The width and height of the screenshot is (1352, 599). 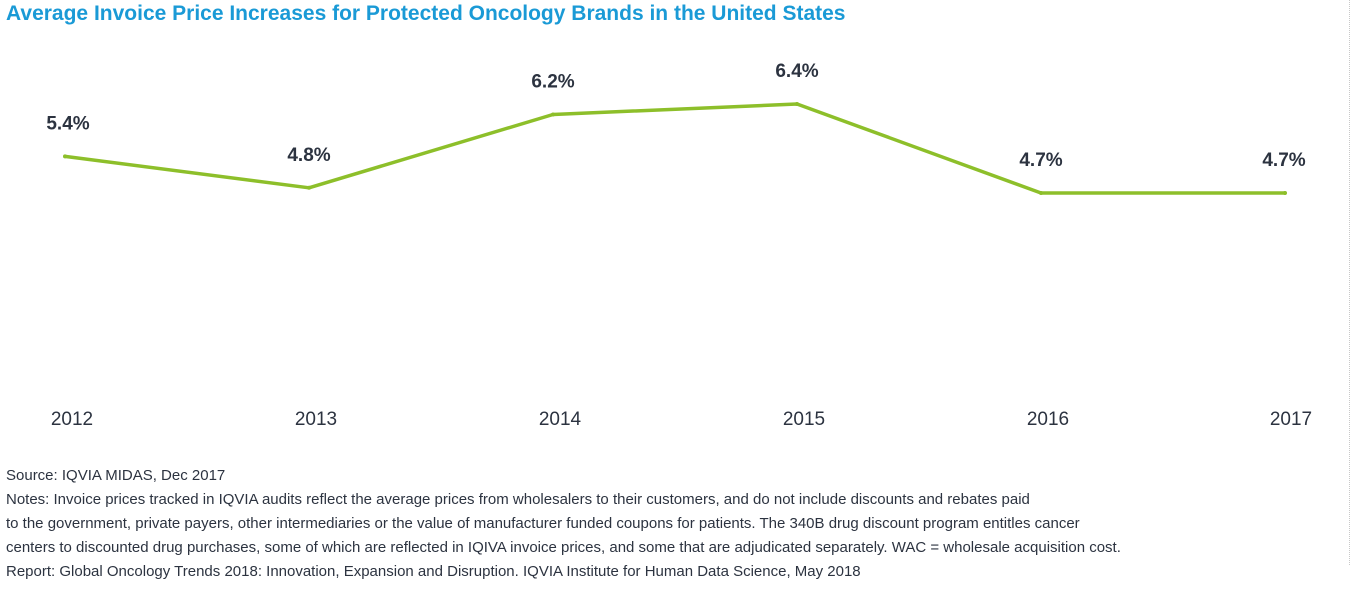 I want to click on x-tick-label-2013: 2013, so click(x=316, y=419).